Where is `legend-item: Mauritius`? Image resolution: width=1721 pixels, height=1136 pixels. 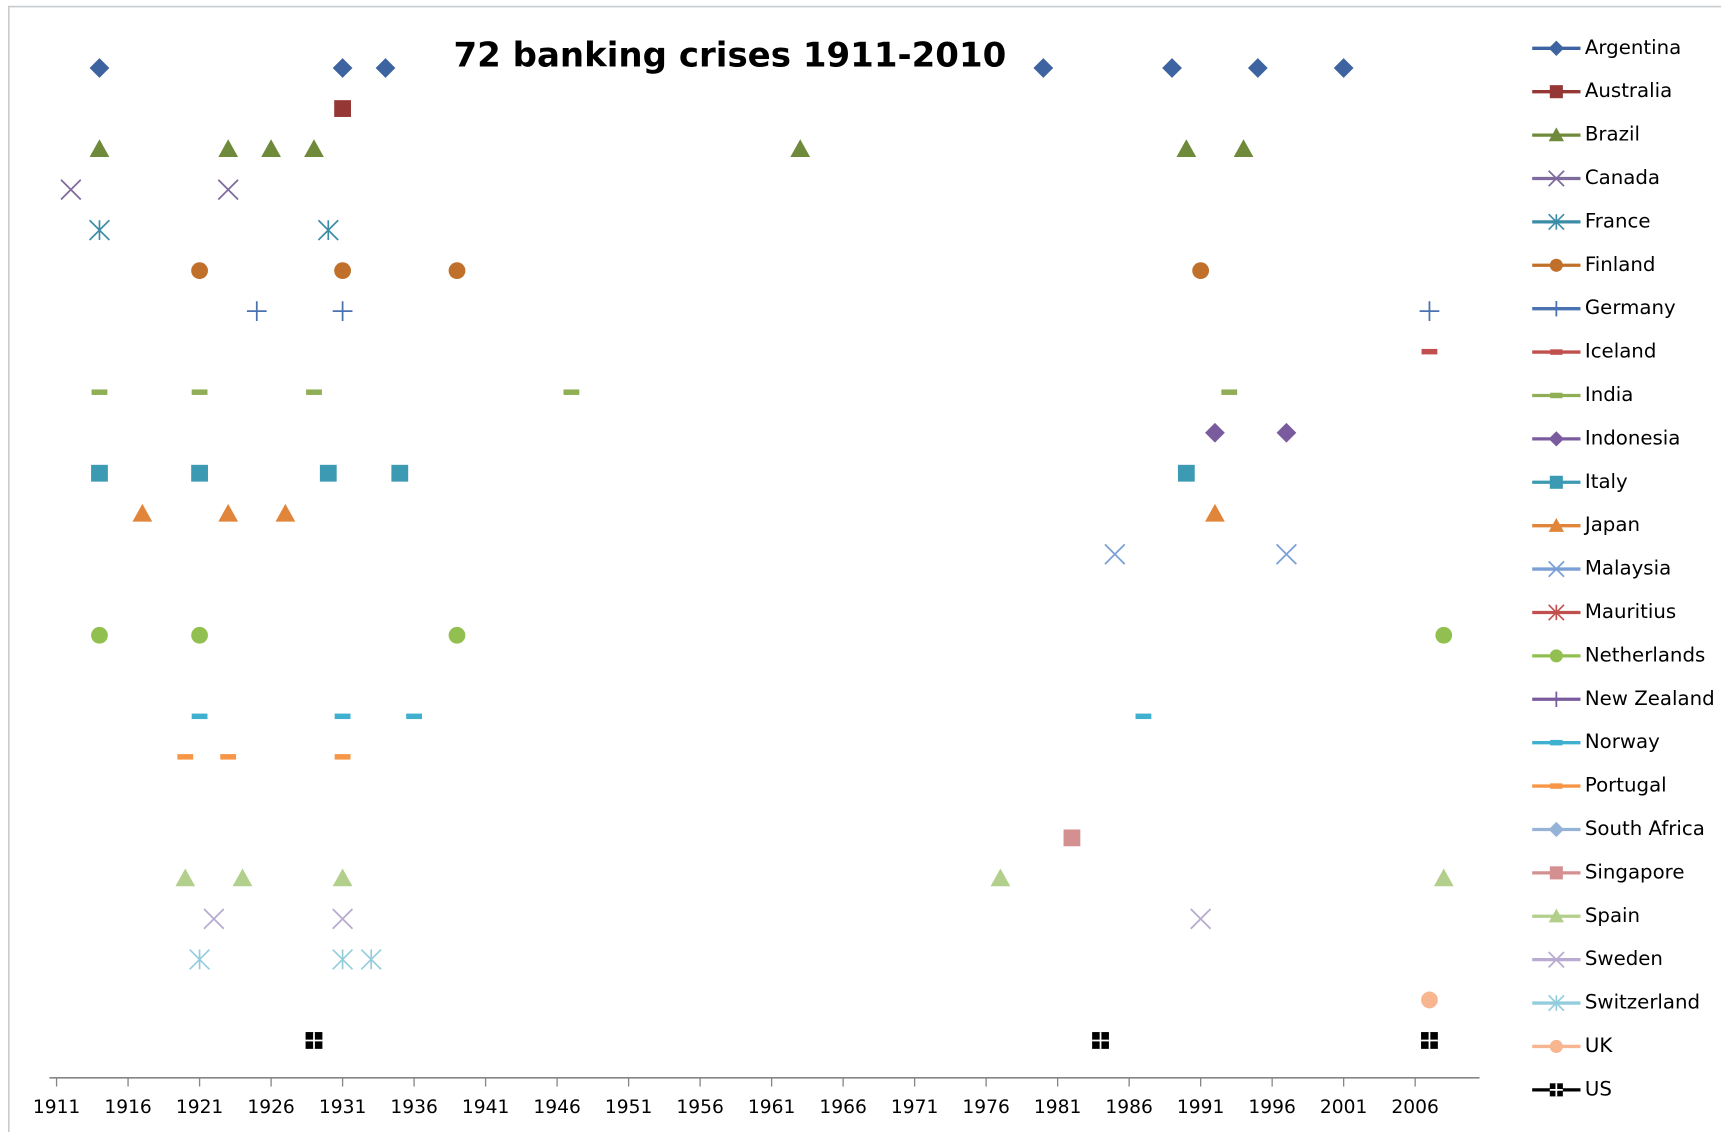
legend-item: Mauritius is located at coordinates (1604, 611).